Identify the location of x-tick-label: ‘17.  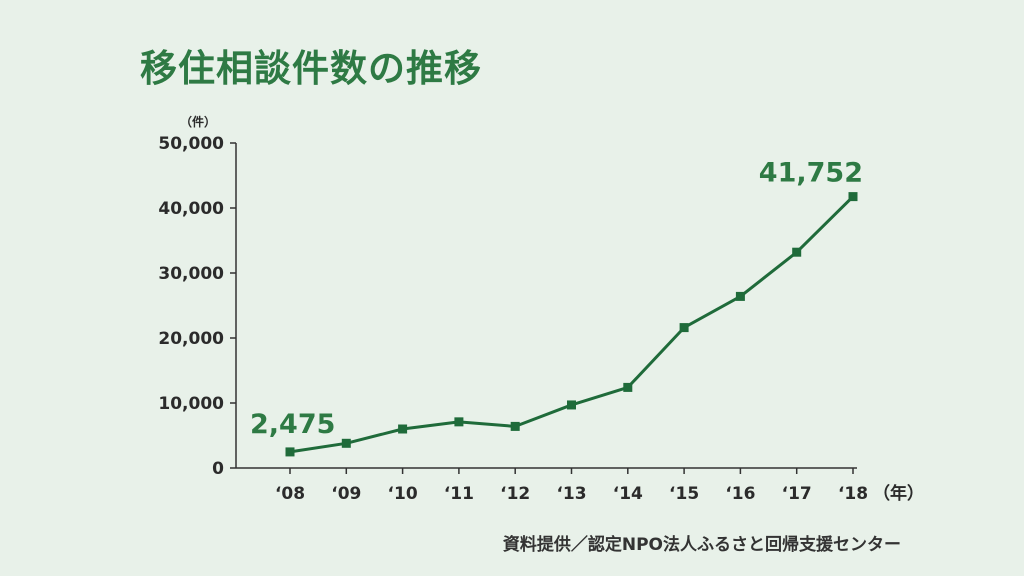
(797, 494).